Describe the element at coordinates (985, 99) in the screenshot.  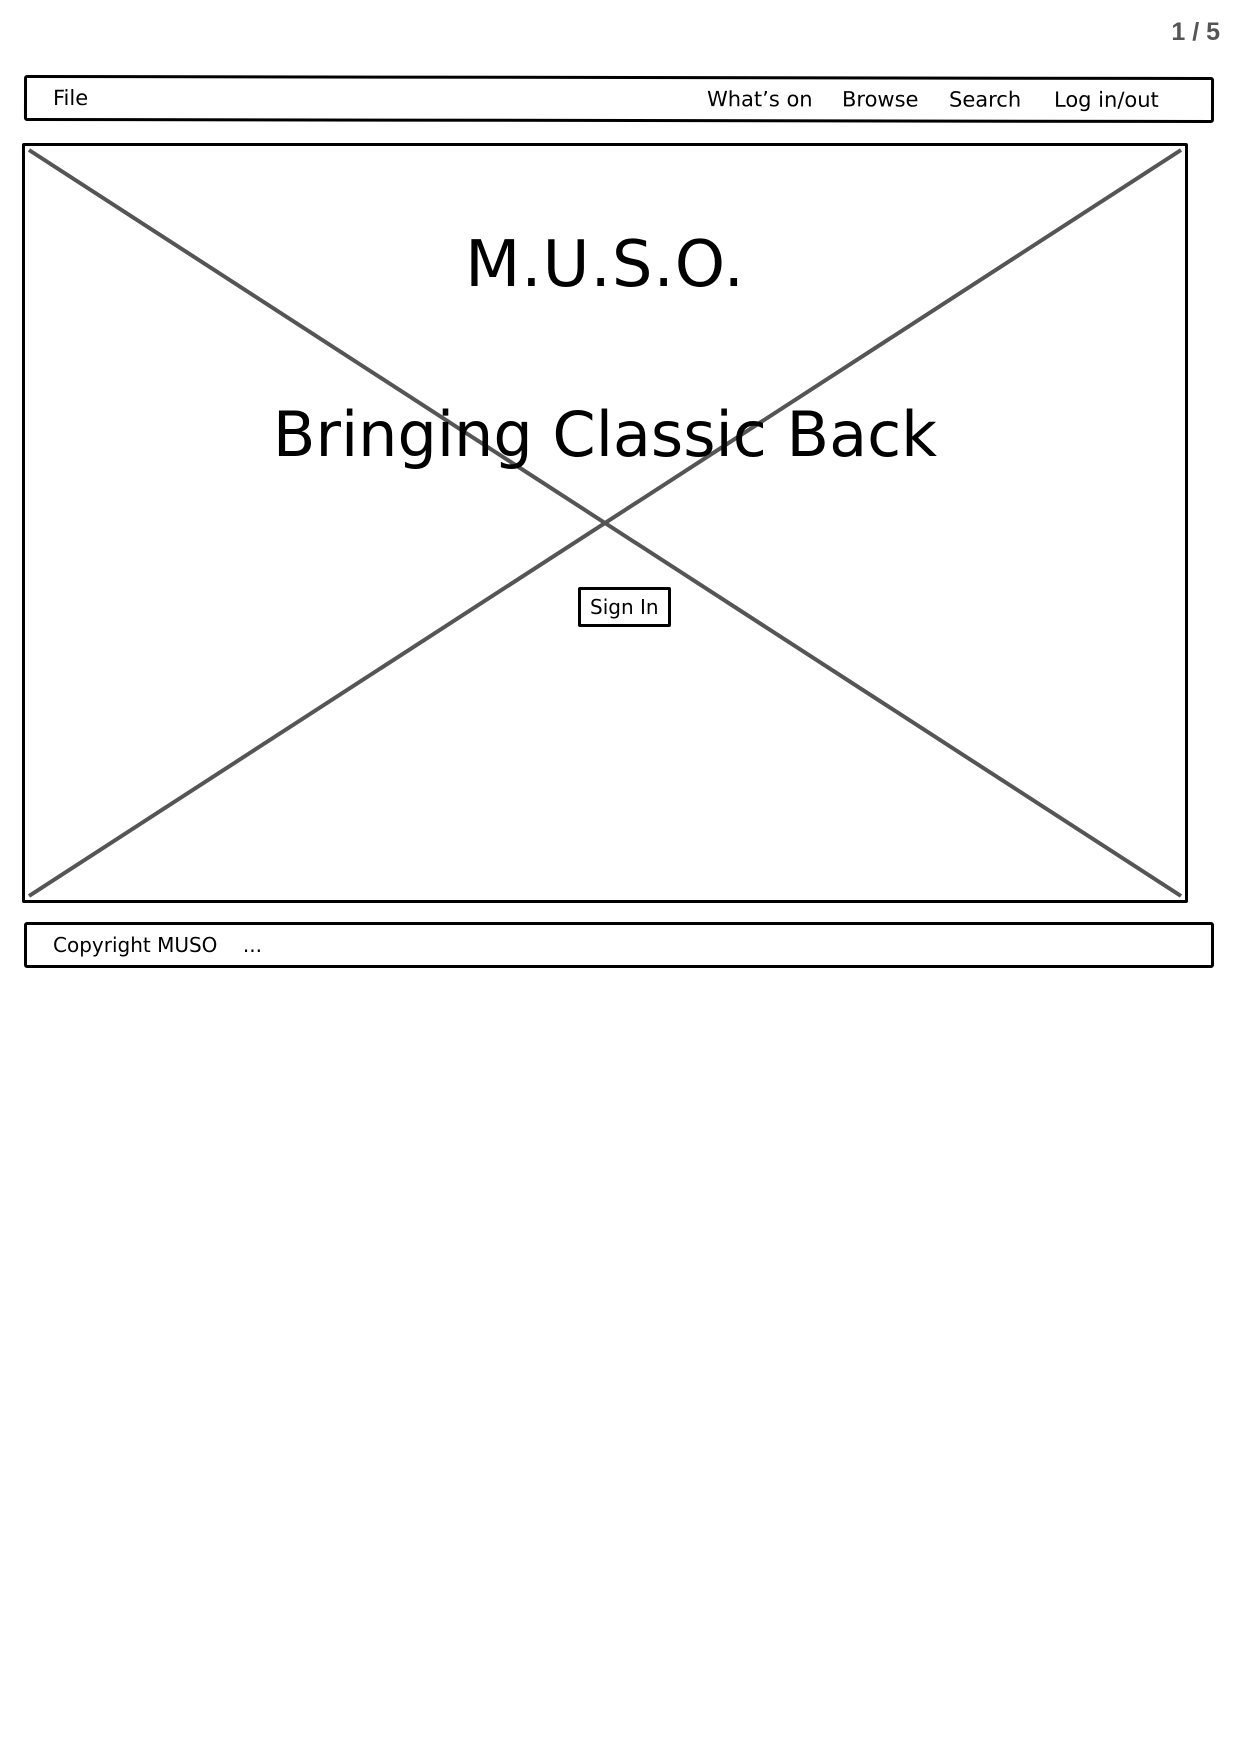
I see `nav-item-search: Search` at that location.